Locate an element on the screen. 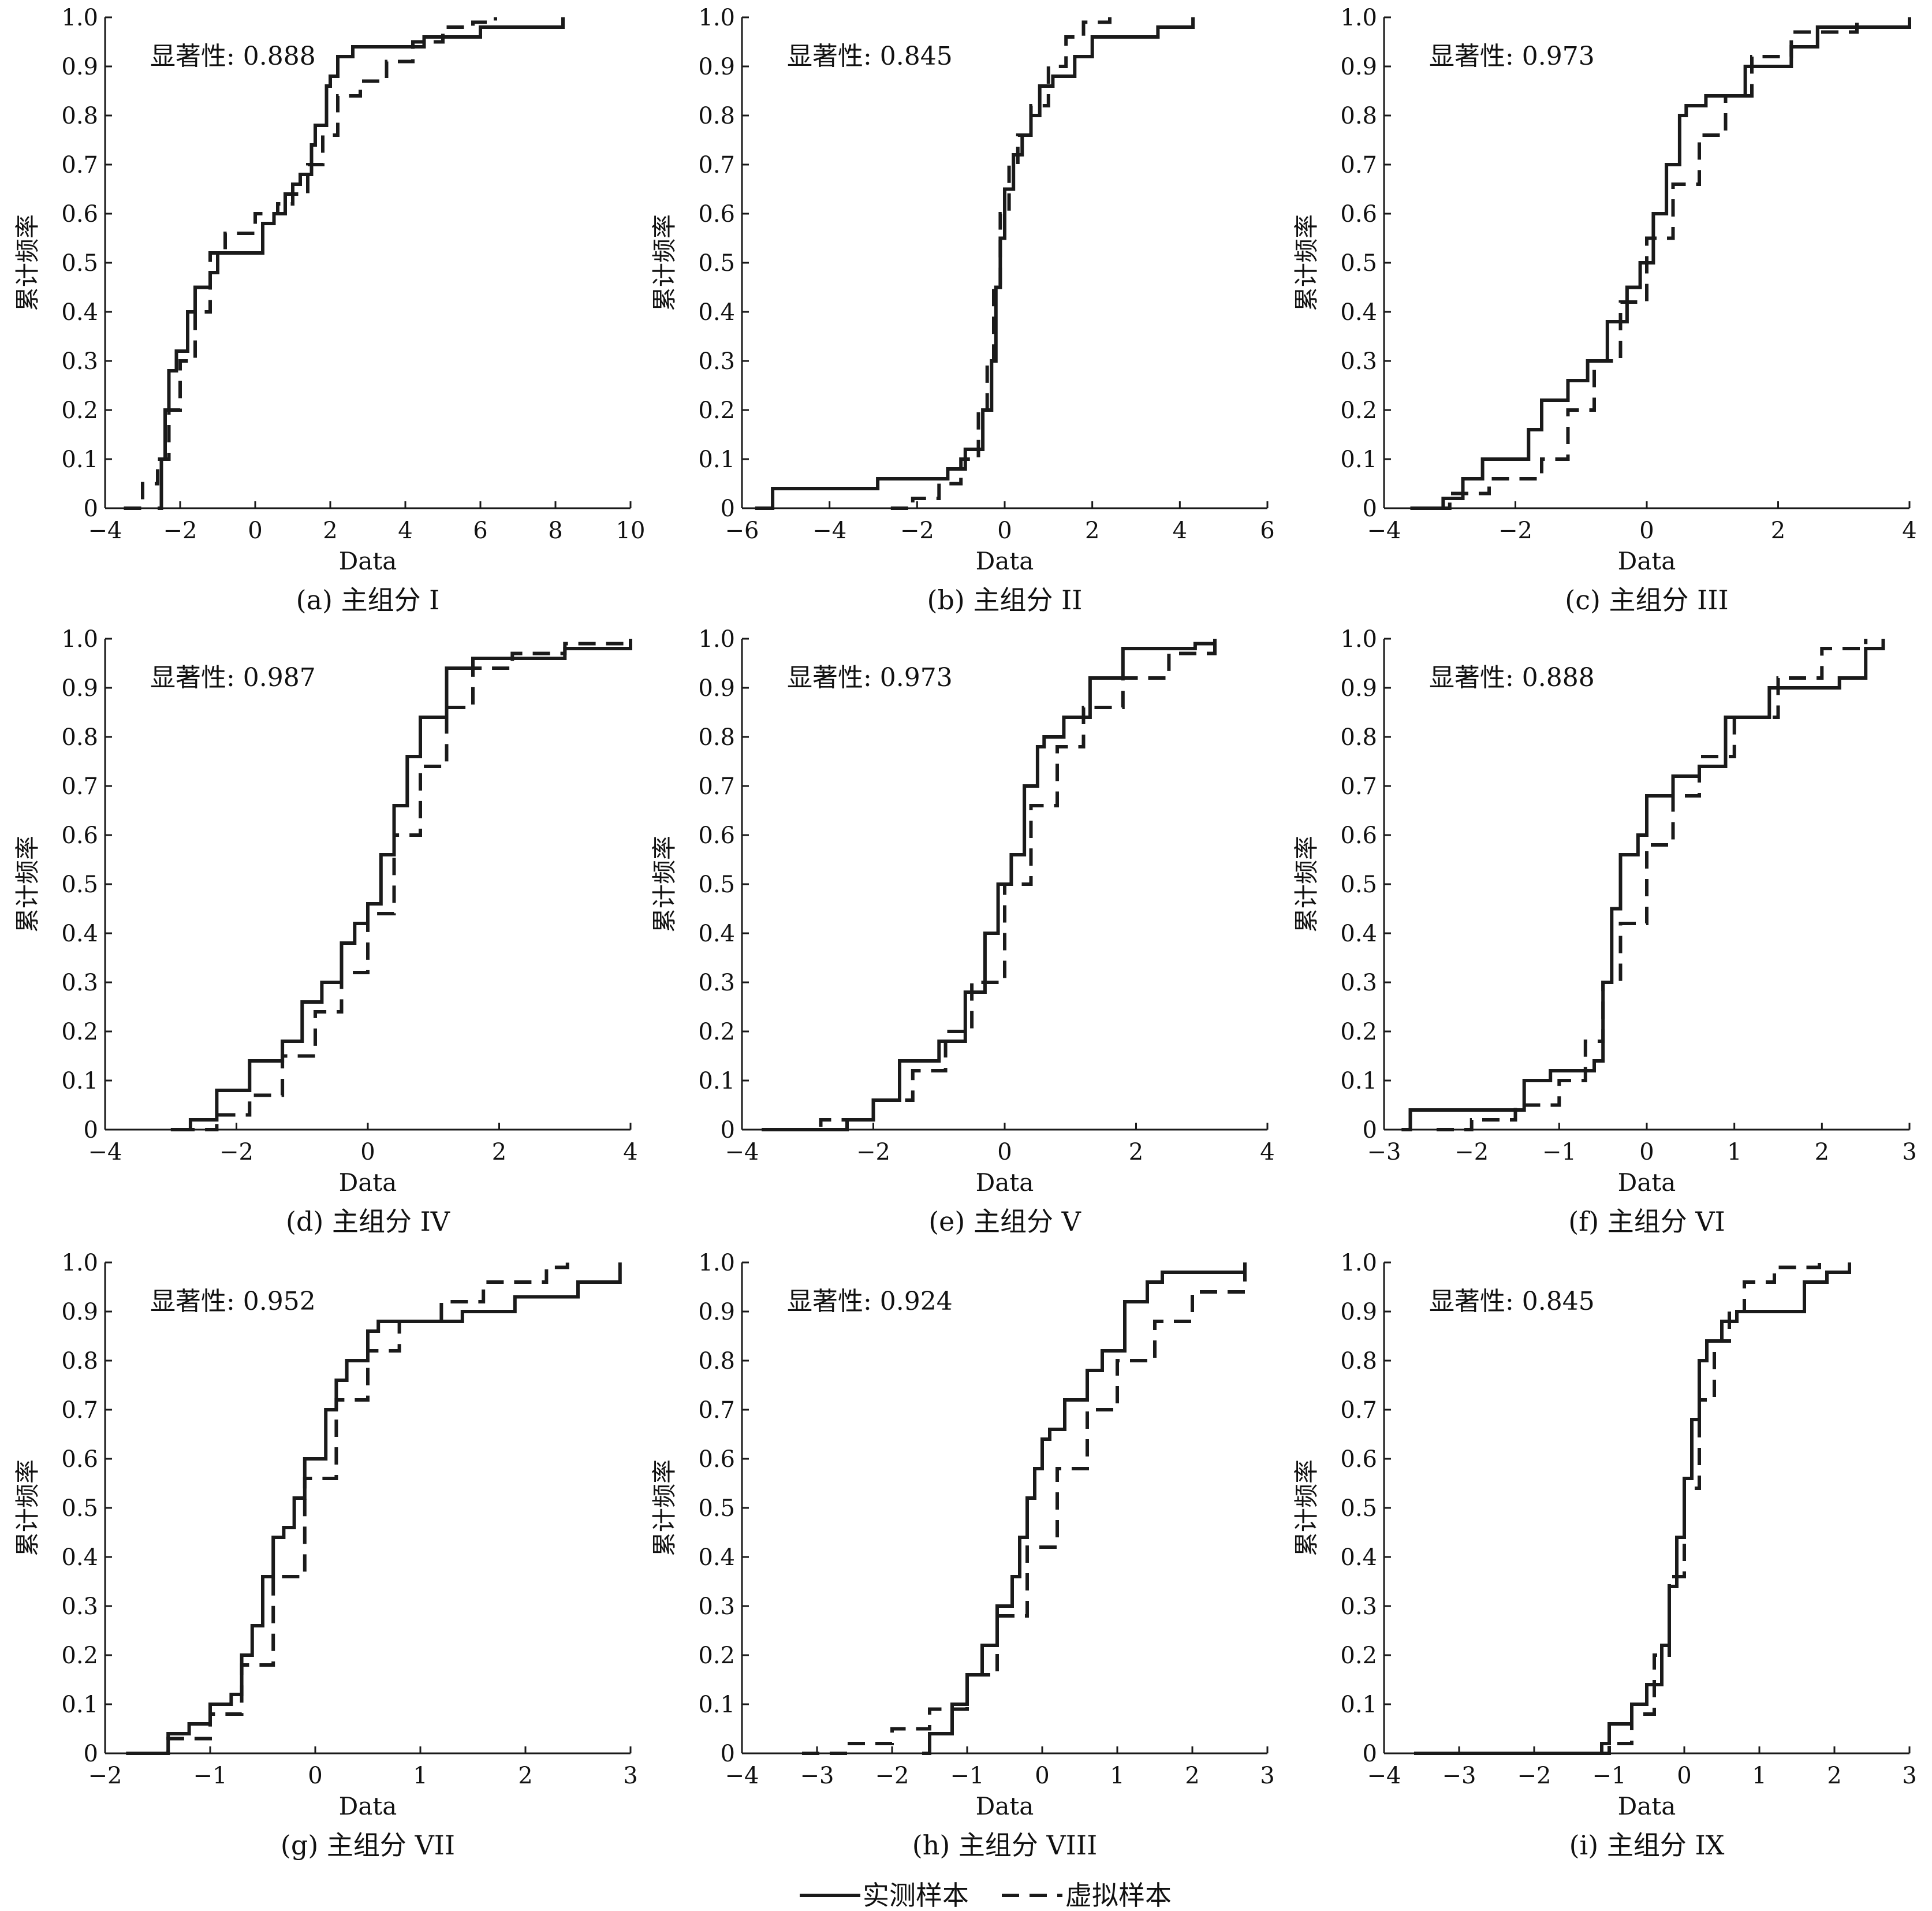  x-tick-label: −1 is located at coordinates (967, 1776).